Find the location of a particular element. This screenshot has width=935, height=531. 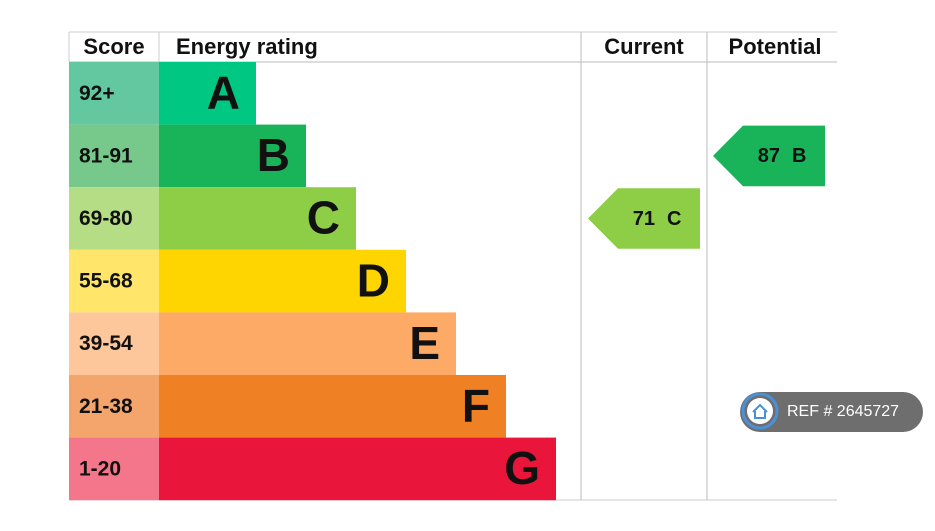

home-icon is located at coordinates (760, 411).